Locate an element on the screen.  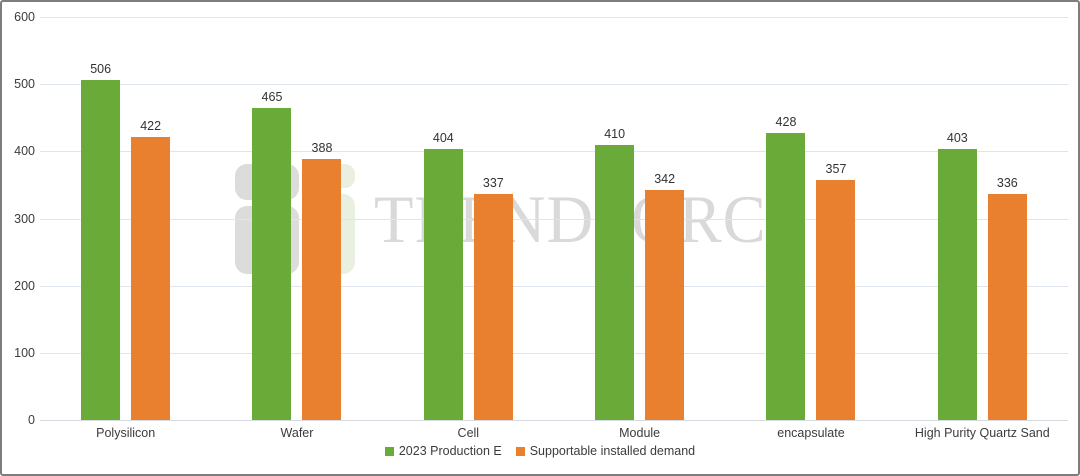
x-tick-label: High Purity Quartz Sand is located at coordinates (982, 433).